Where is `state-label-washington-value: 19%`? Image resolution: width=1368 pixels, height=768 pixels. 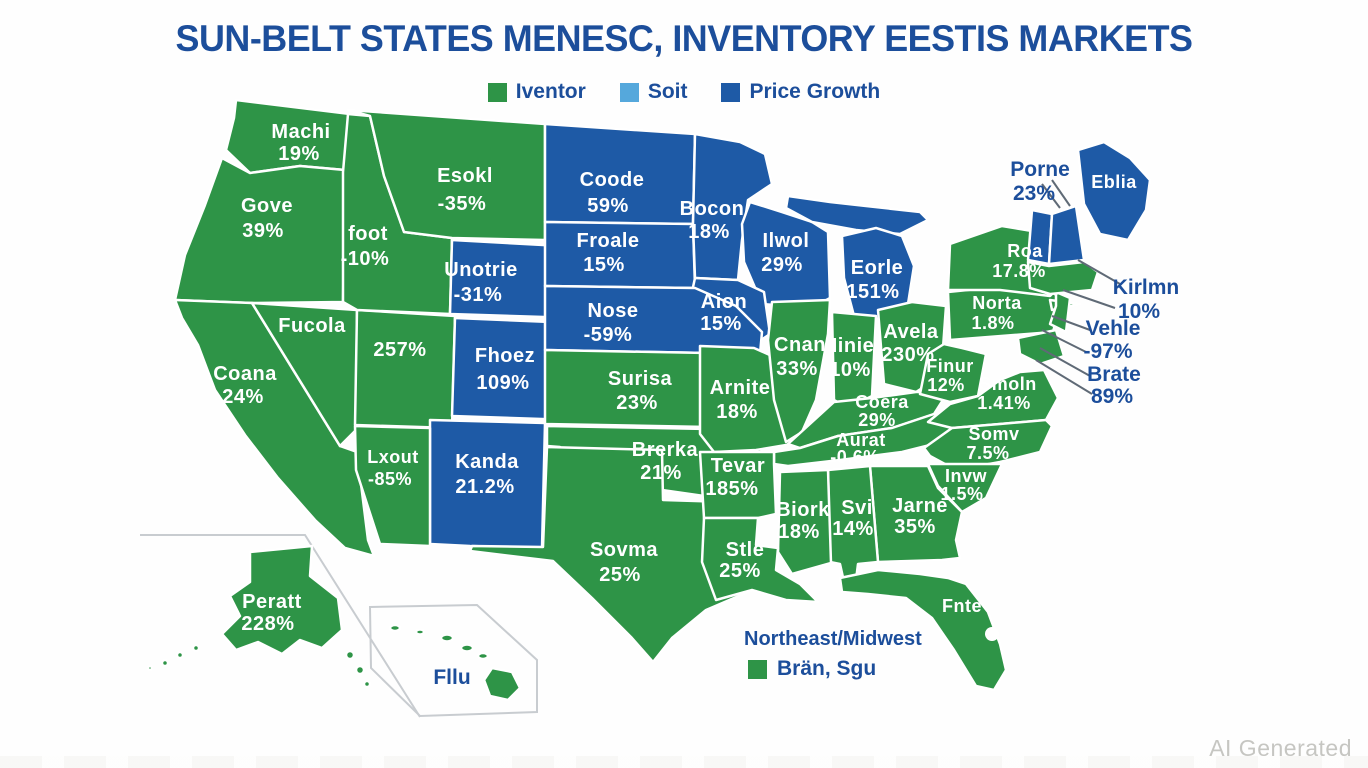 state-label-washington-value: 19% is located at coordinates (299, 154).